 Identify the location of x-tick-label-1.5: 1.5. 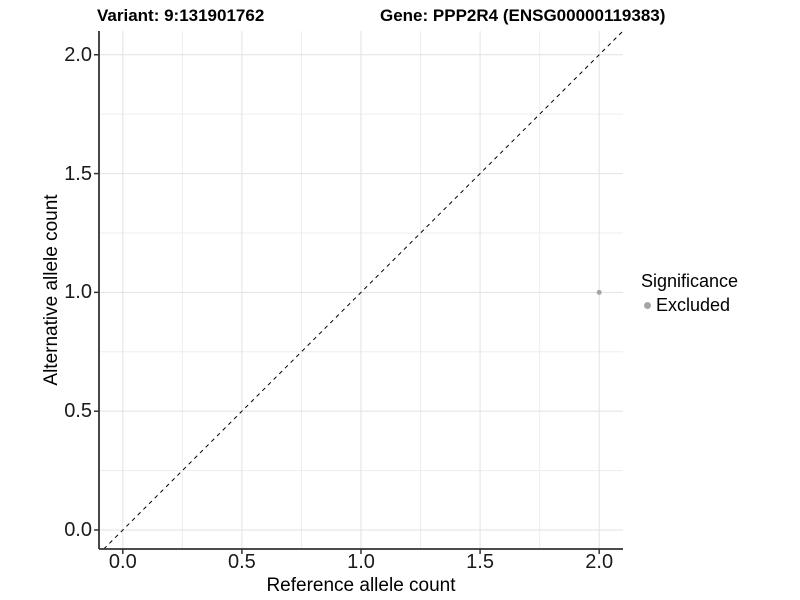
(480, 562).